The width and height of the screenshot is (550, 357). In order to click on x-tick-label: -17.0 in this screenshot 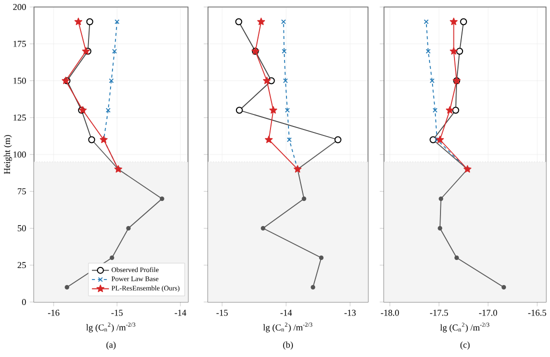, I will do `click(488, 313)`.